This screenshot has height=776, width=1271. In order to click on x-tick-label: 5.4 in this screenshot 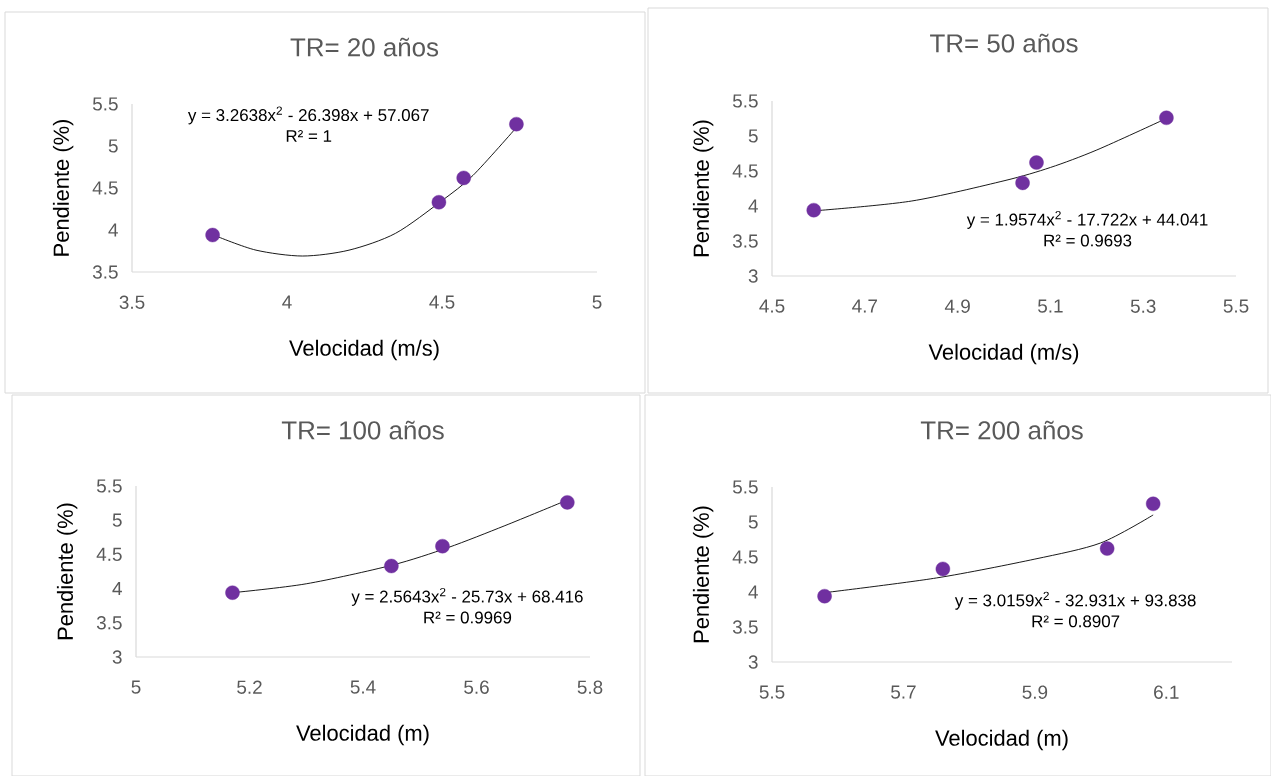, I will do `click(363, 687)`.